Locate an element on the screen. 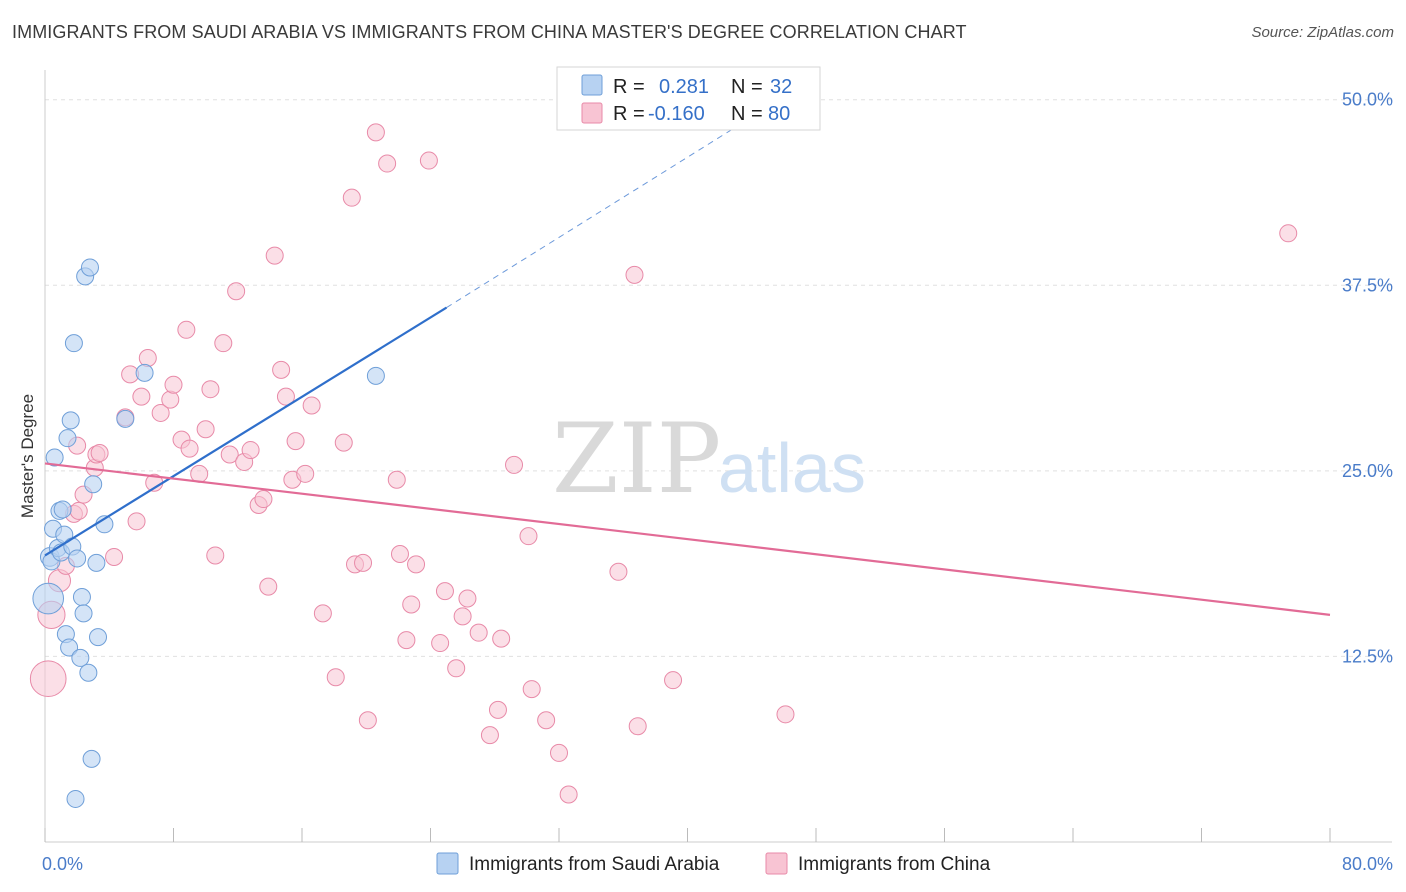 This screenshot has width=1406, height=892. x-tick-label: 0.0% is located at coordinates (62, 864).